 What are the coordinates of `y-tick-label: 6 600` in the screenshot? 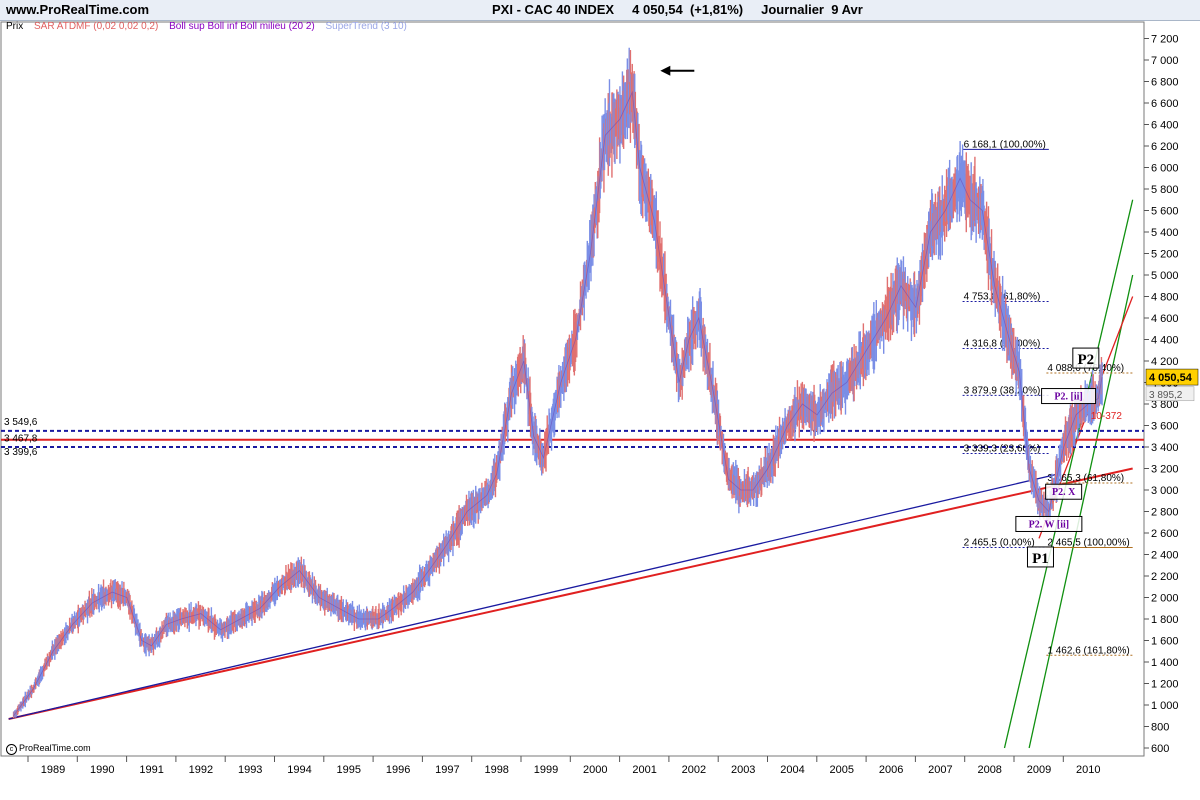 It's located at (1165, 104).